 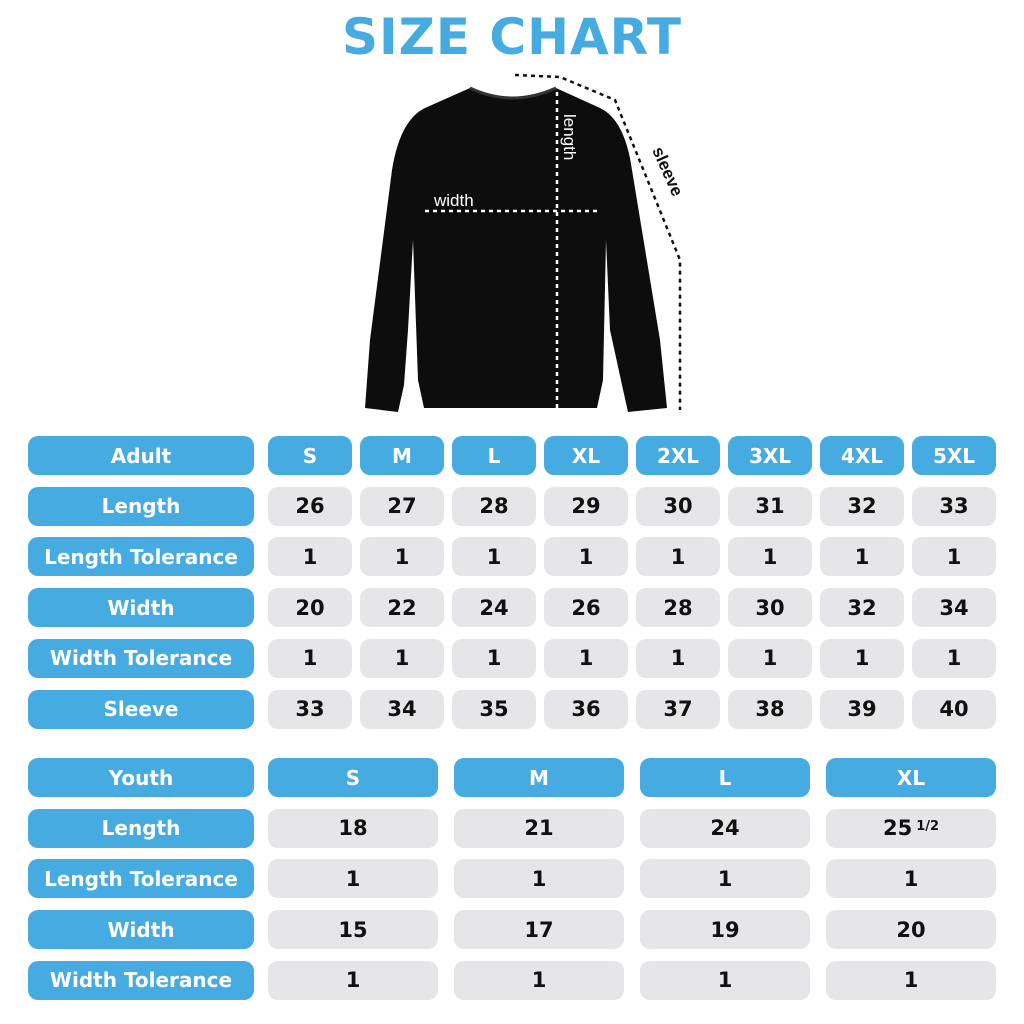 What do you see at coordinates (353, 930) in the screenshot?
I see `value-cell: 15` at bounding box center [353, 930].